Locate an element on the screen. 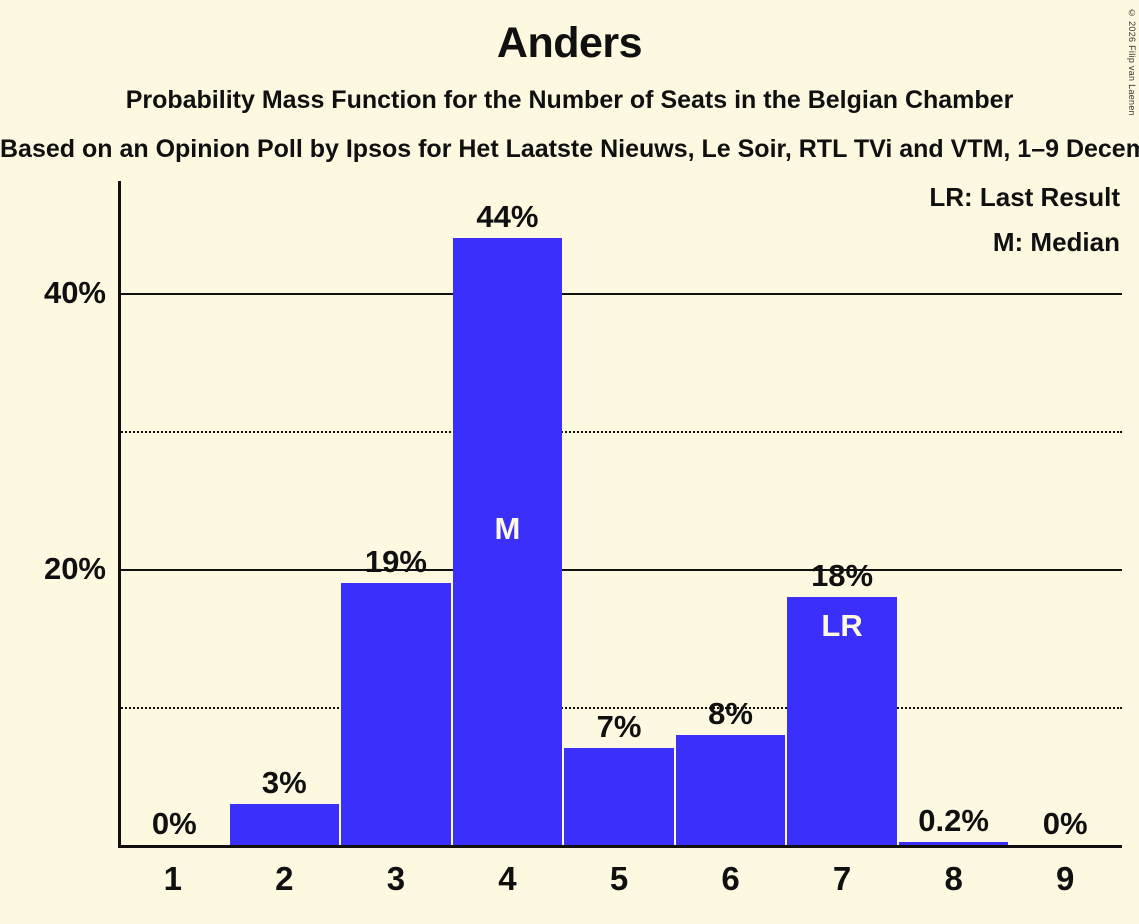 This screenshot has height=924, width=1139. copyright-notice: © 2026 Filip van Laenen is located at coordinates (1132, 62).